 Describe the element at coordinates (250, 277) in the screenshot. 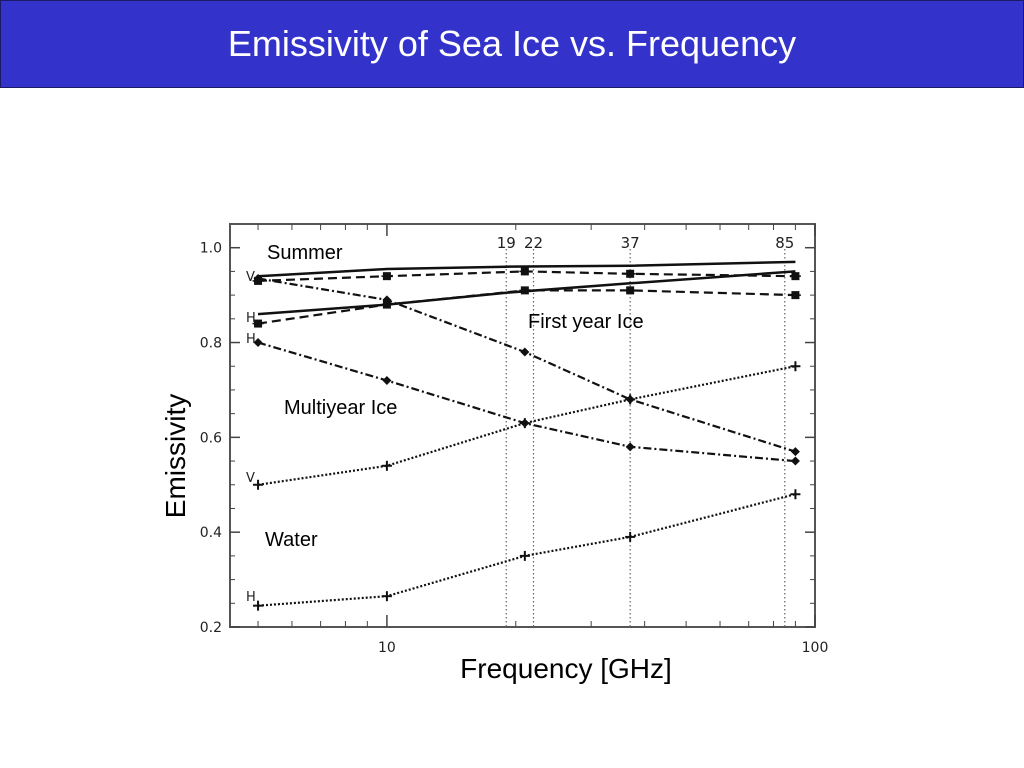

I see `side-label-v-summer: V` at that location.